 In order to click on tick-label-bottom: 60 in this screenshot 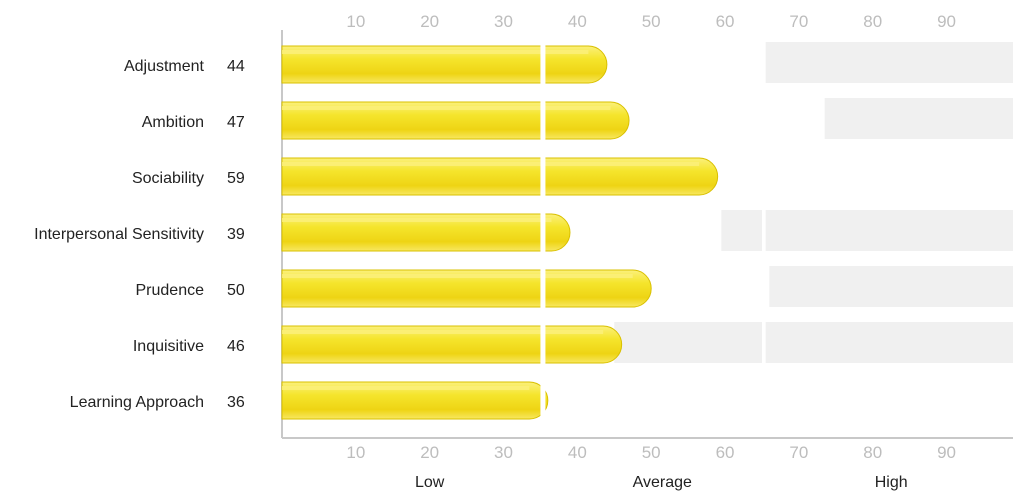, I will do `click(725, 452)`.